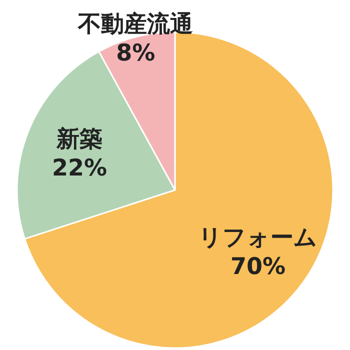 The width and height of the screenshot is (350, 350). Describe the element at coordinates (79, 139) in the screenshot. I see `slice-label: 新築` at that location.